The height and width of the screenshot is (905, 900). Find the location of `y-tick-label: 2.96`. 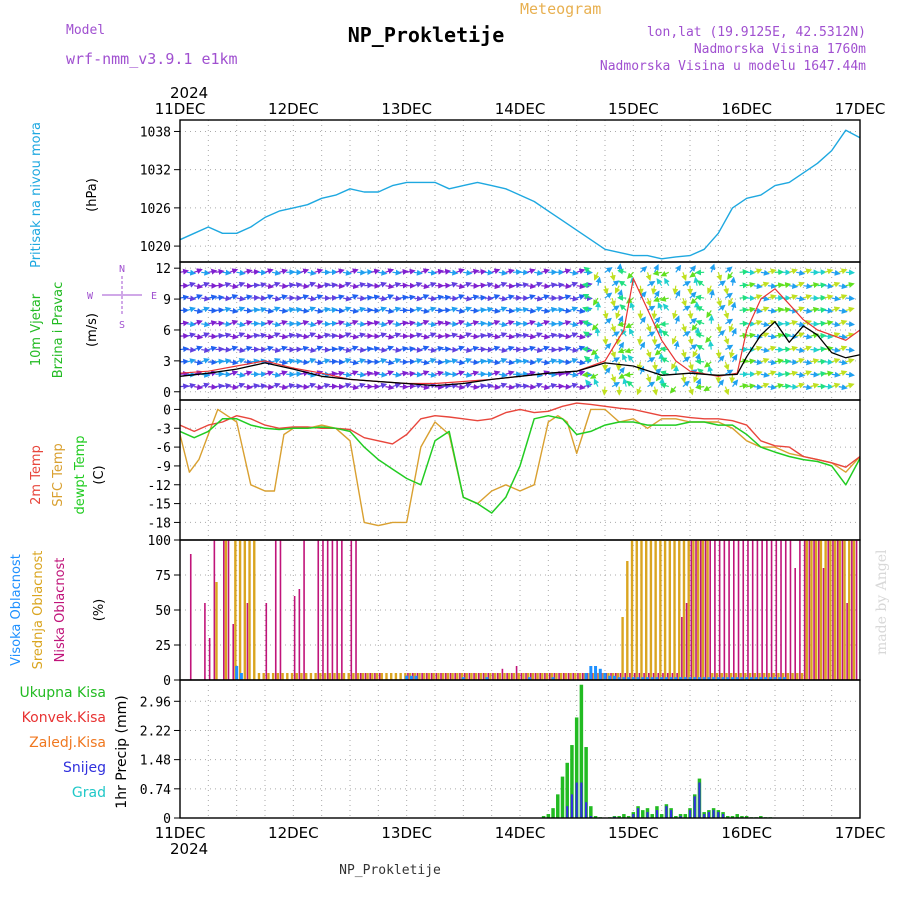

y-tick-label: 2.96 is located at coordinates (155, 702).